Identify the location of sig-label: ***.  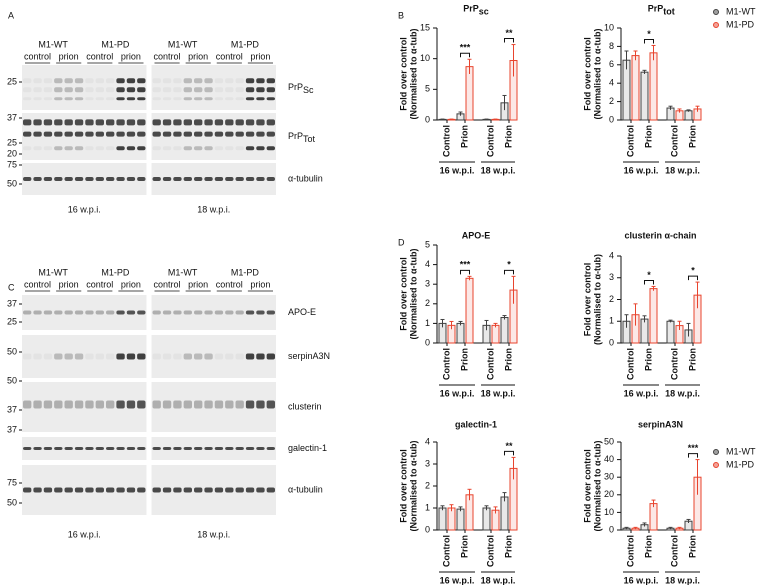
(693, 448).